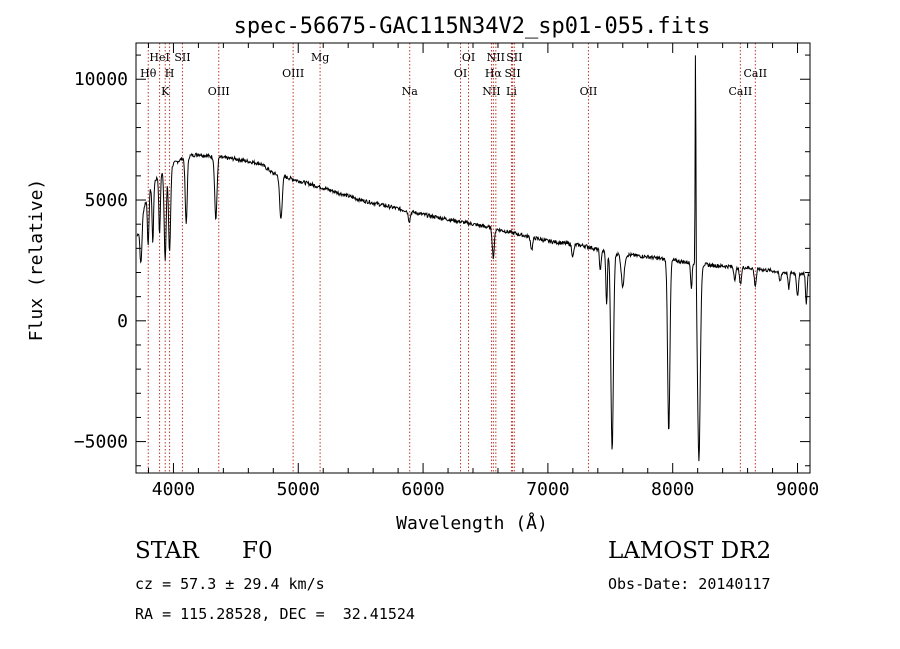 The width and height of the screenshot is (900, 649). Describe the element at coordinates (36, 260) in the screenshot. I see `y-axis-label: Flux (relative)` at that location.